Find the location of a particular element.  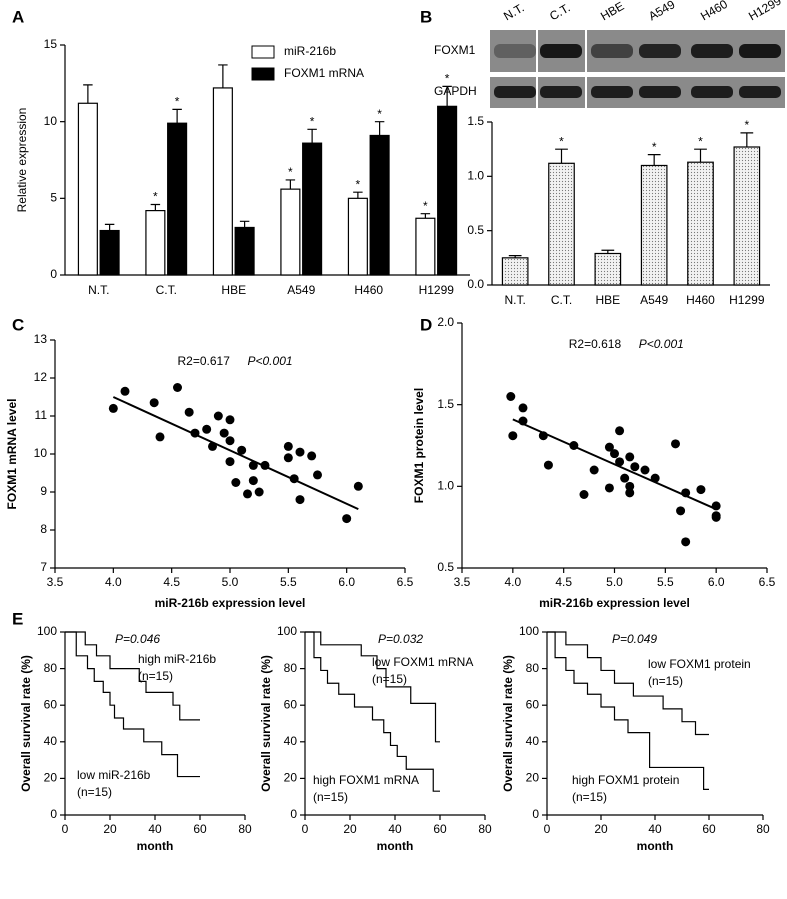

blot-background is located at coordinates (637, 51).